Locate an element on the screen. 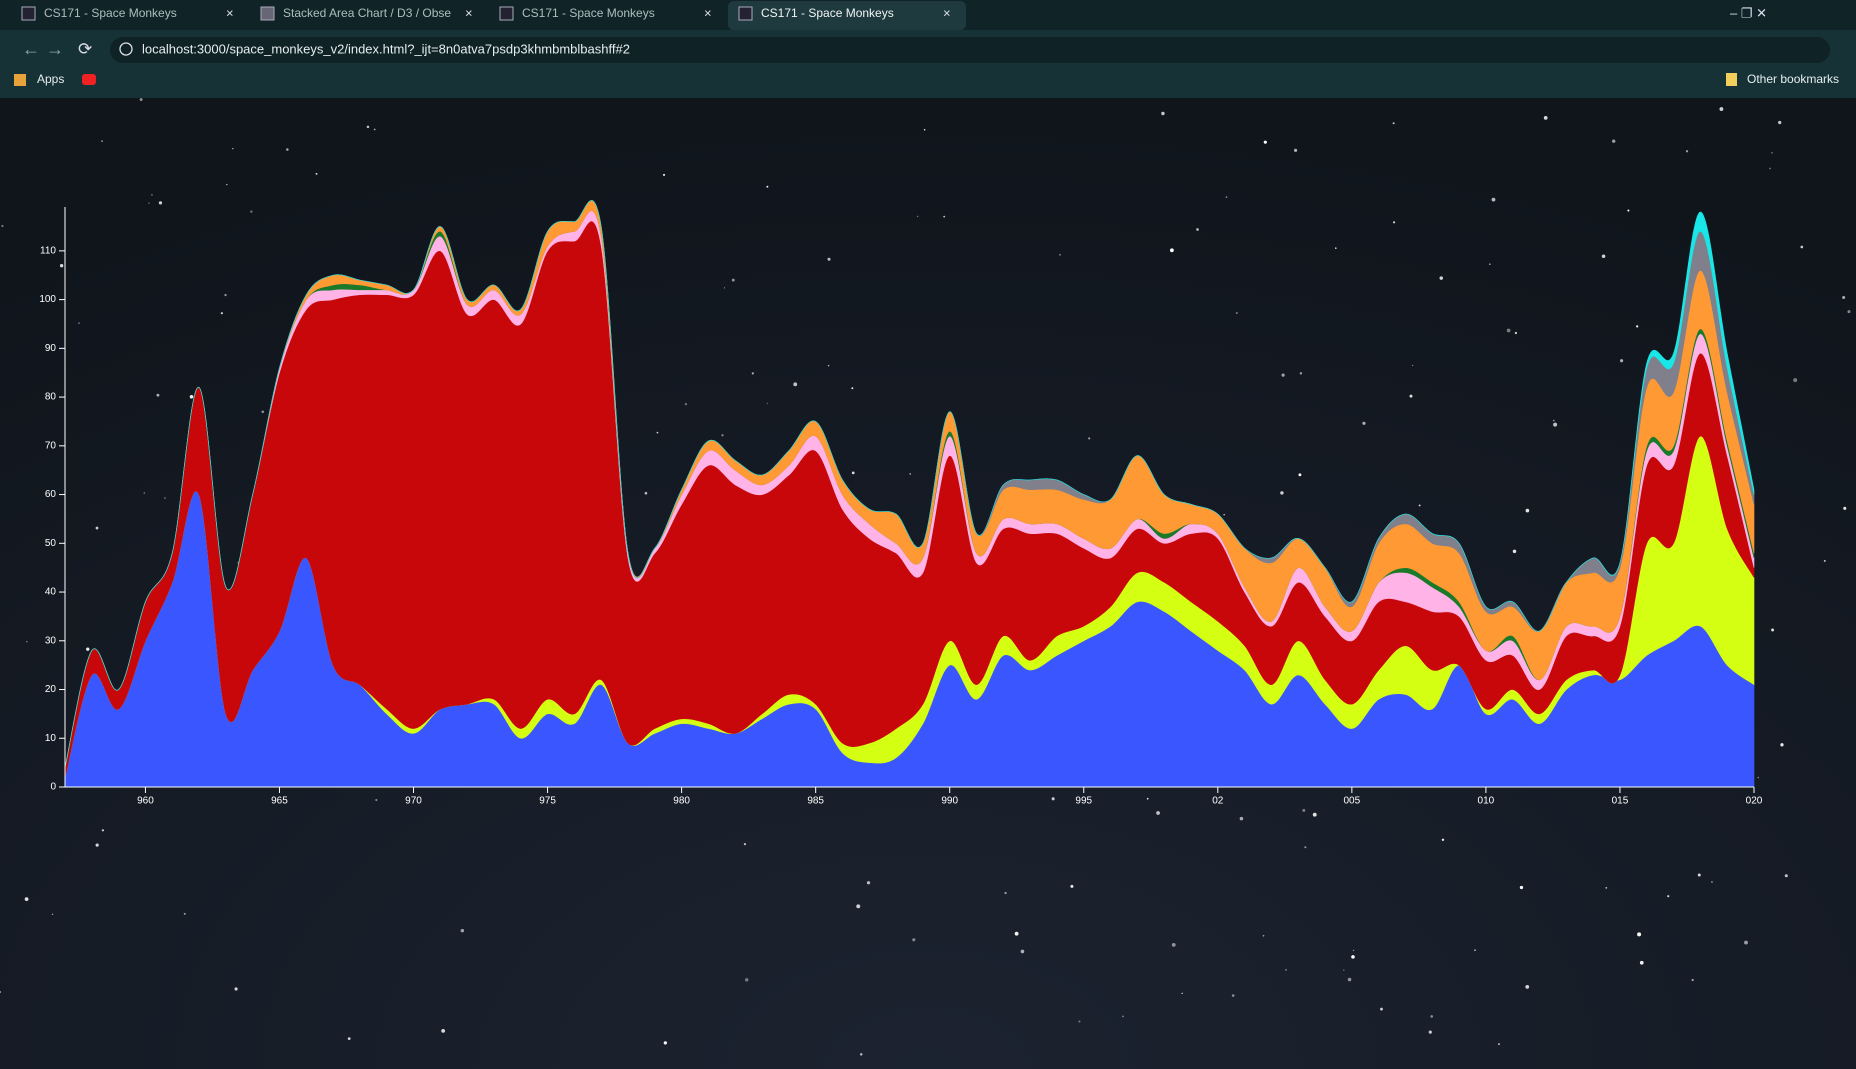 This screenshot has width=1856, height=1069. info-icon is located at coordinates (126, 49).